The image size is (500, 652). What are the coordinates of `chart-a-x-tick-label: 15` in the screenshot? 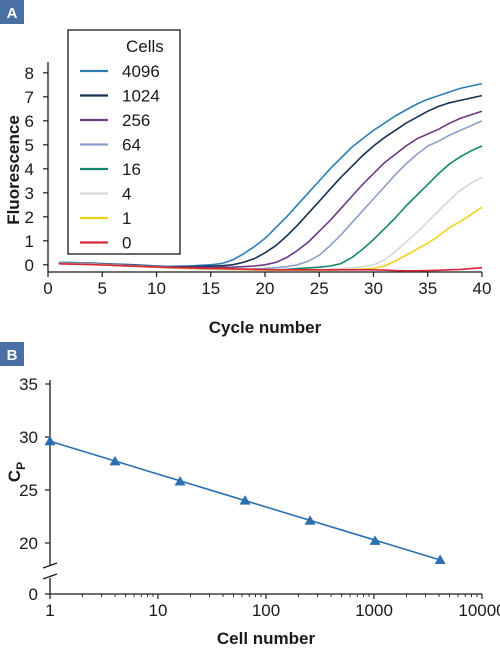 It's located at (210, 288).